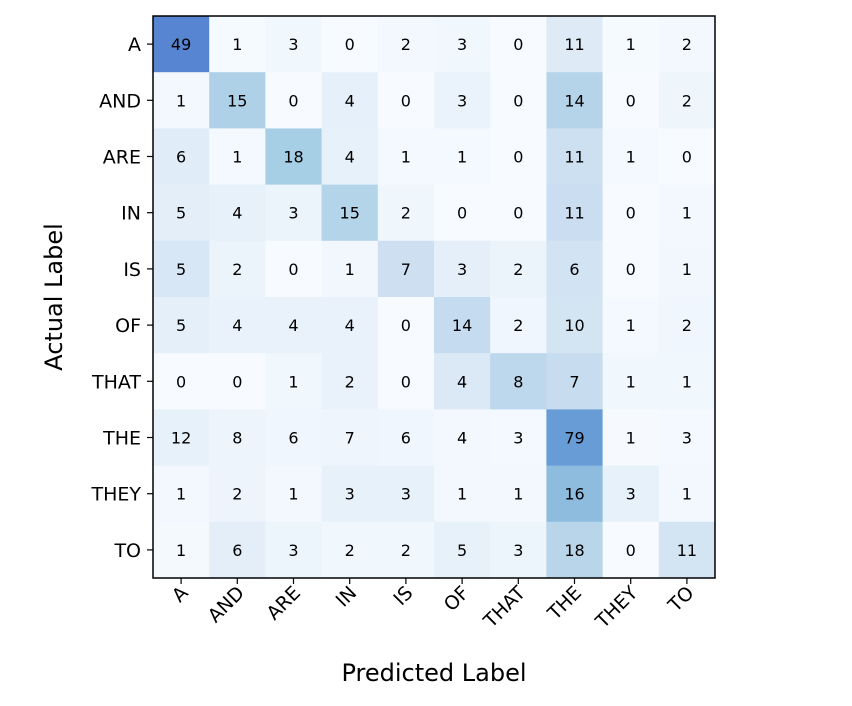 The image size is (852, 706). I want to click on cell-value-label: 12, so click(181, 438).